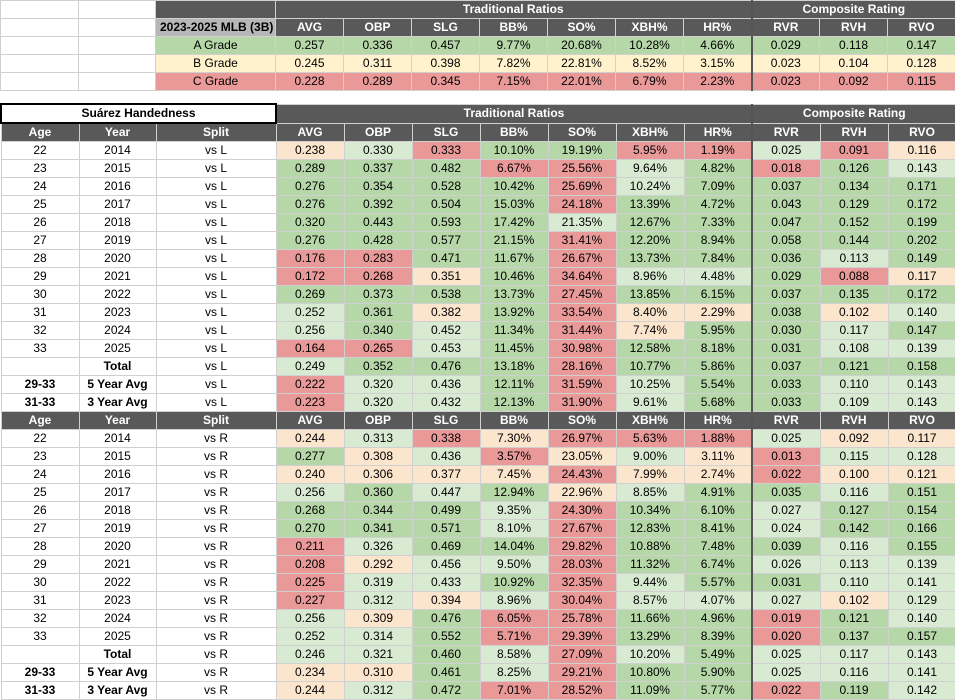 This screenshot has height=700, width=955. I want to click on stat-cell: 0.058, so click(786, 241).